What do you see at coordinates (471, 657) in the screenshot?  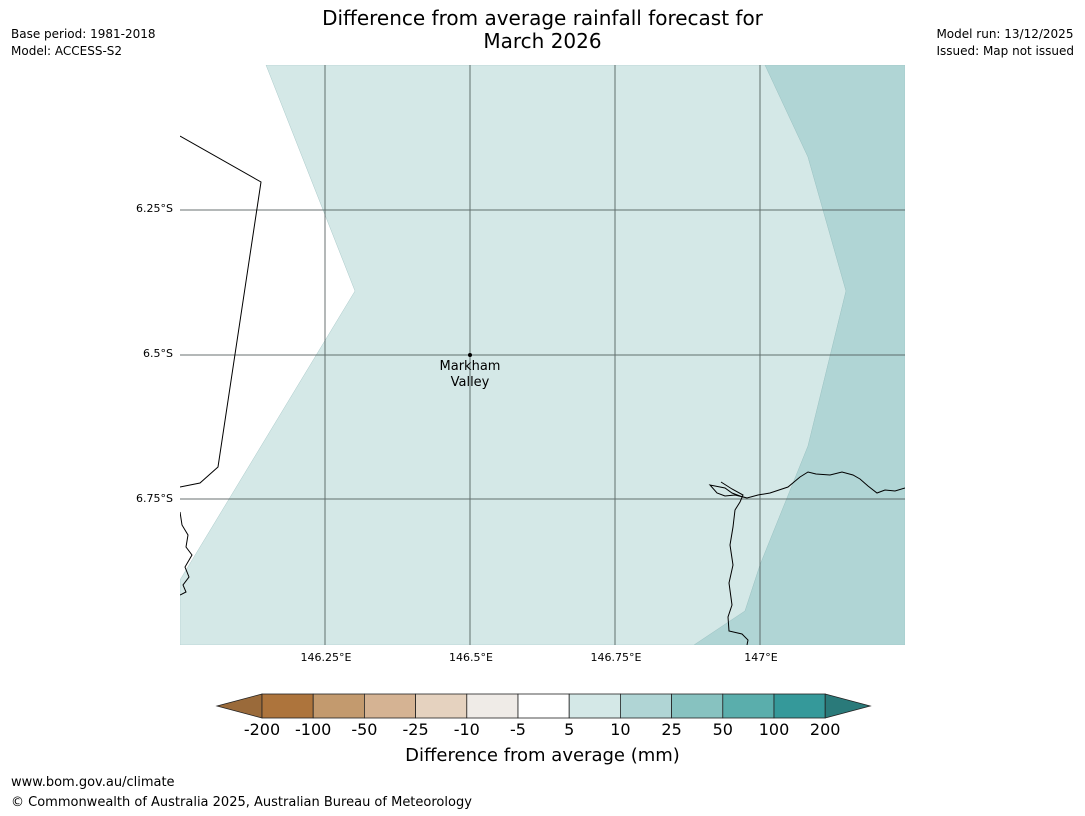 I see `lon-label-146-5e: 146.5°E` at bounding box center [471, 657].